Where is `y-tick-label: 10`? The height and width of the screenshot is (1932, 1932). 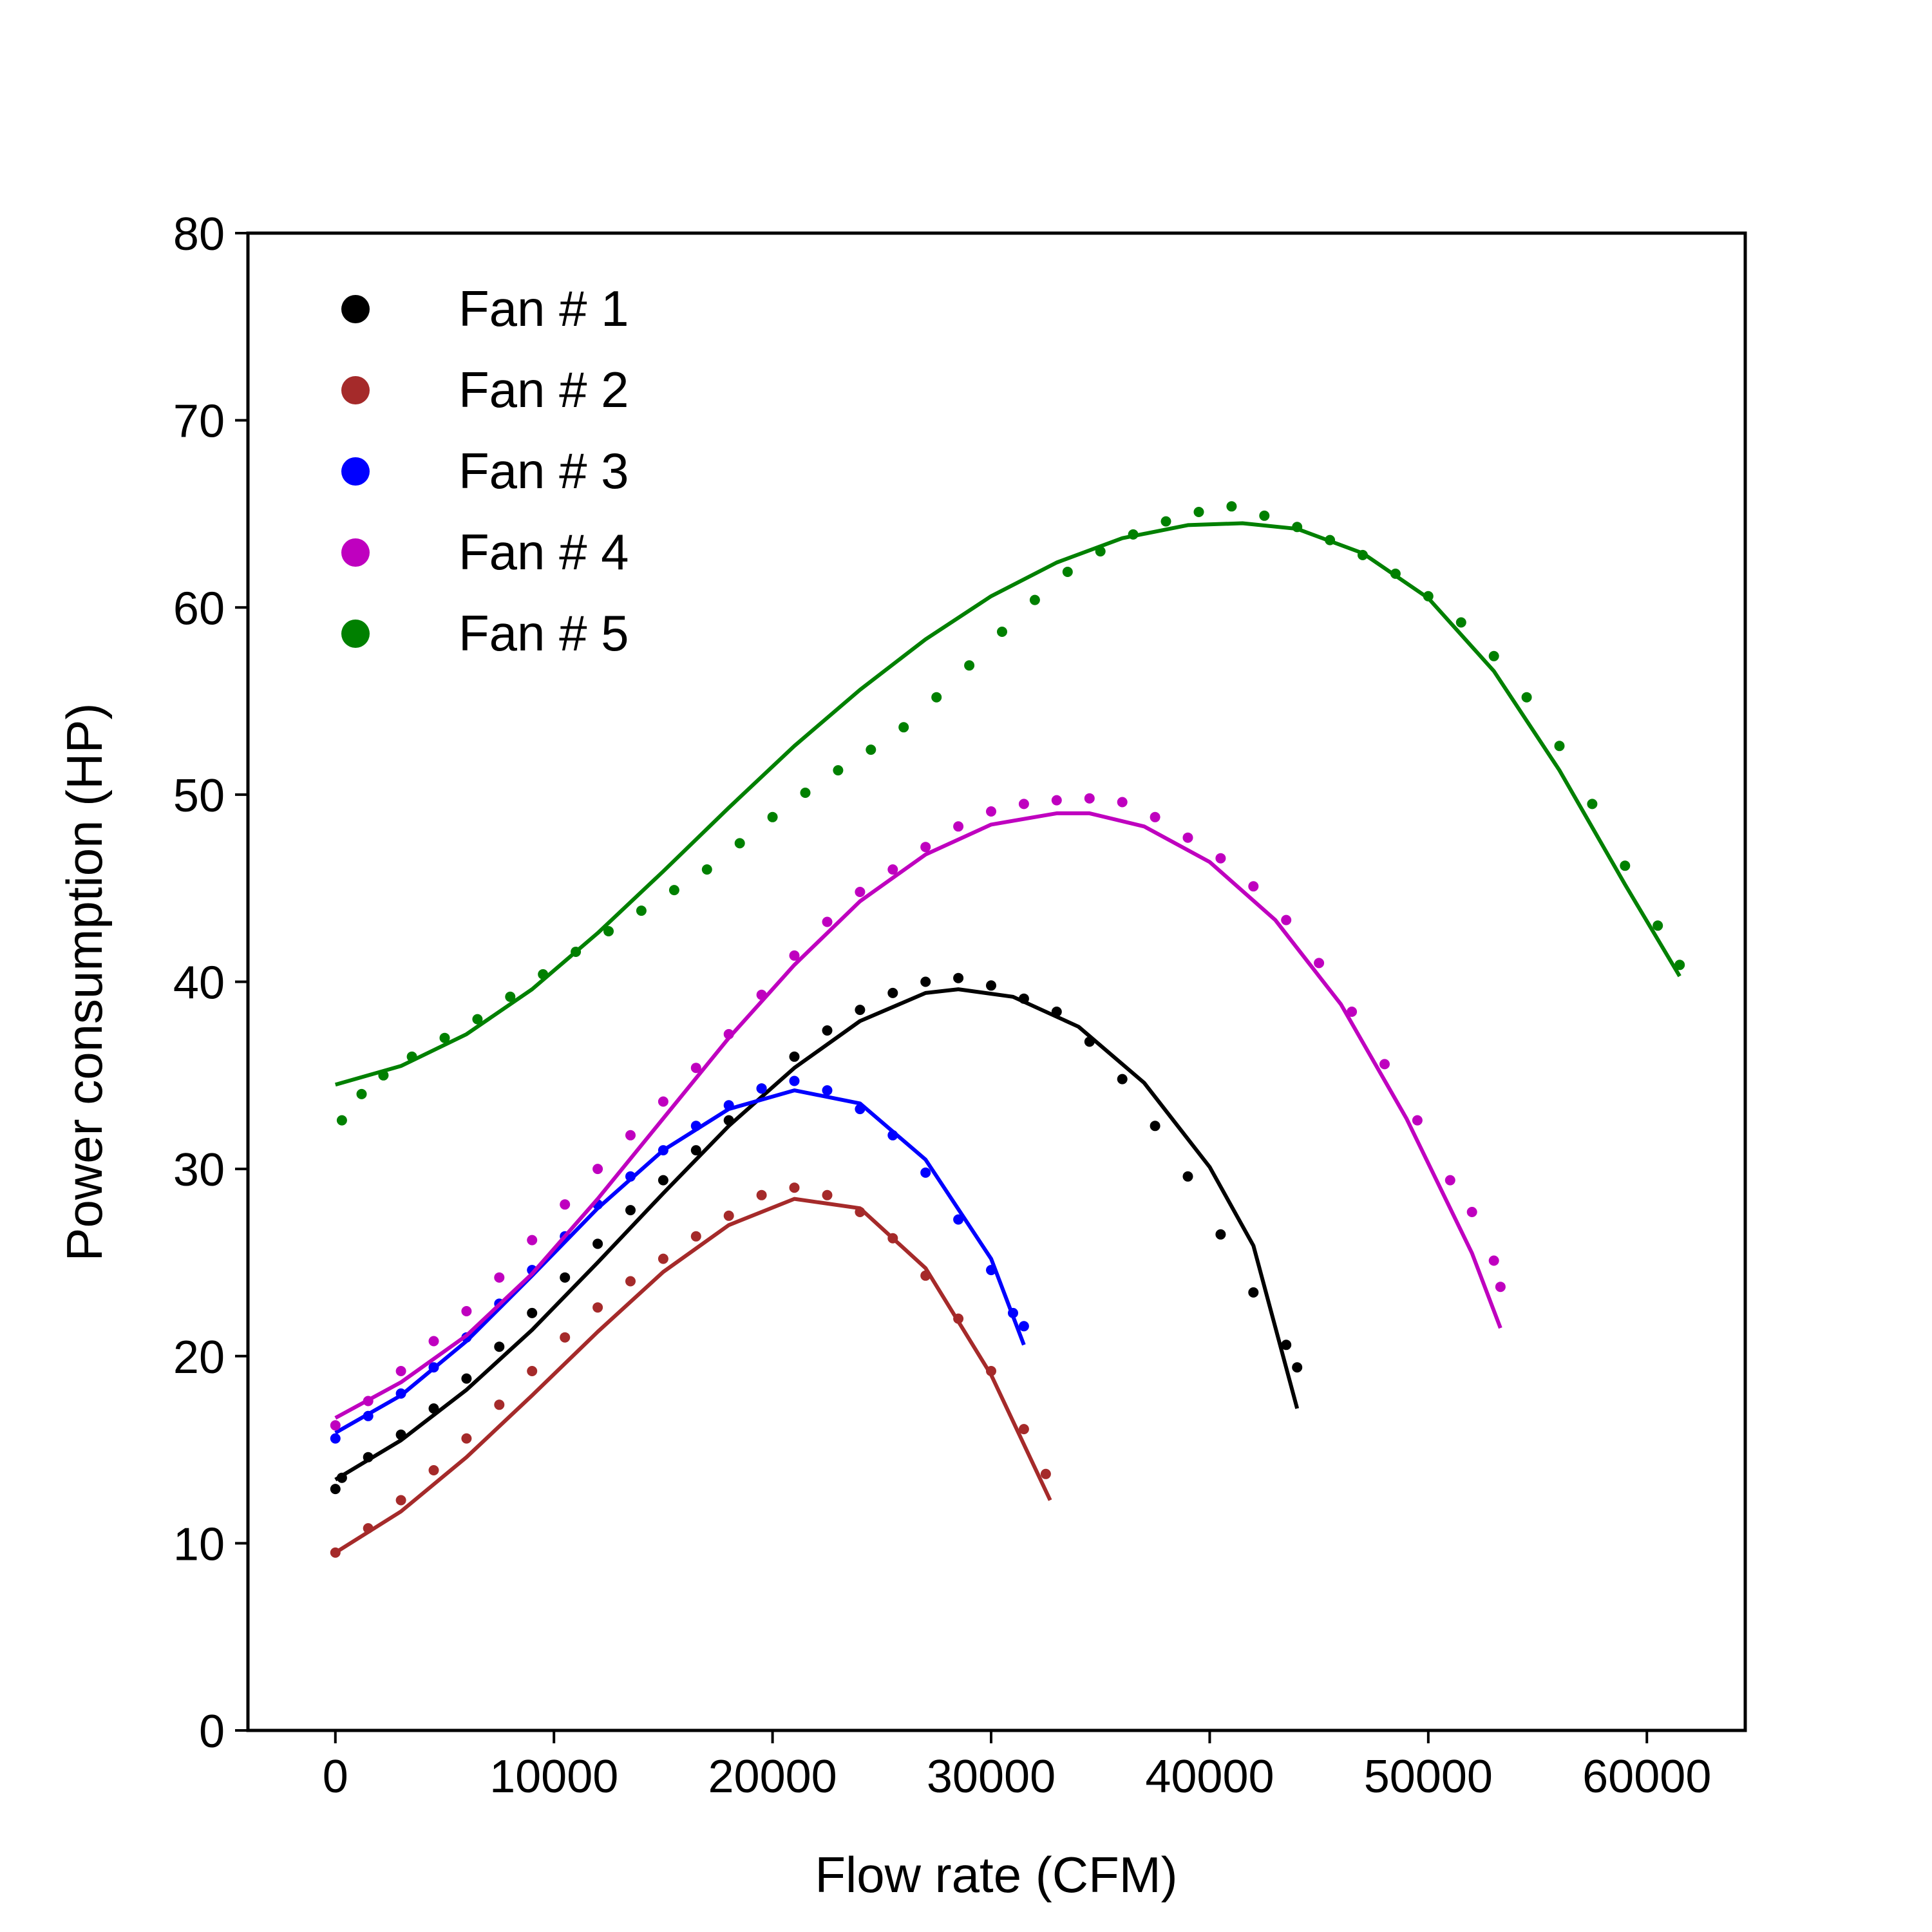
y-tick-label: 10 is located at coordinates (199, 1545).